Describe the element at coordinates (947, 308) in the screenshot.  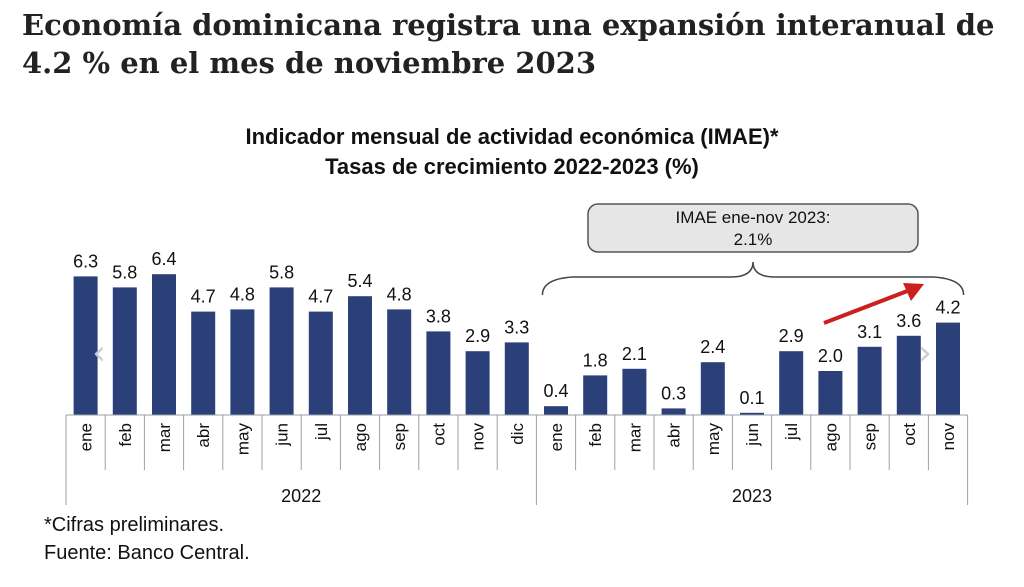
I see `value-label: 4.2` at that location.